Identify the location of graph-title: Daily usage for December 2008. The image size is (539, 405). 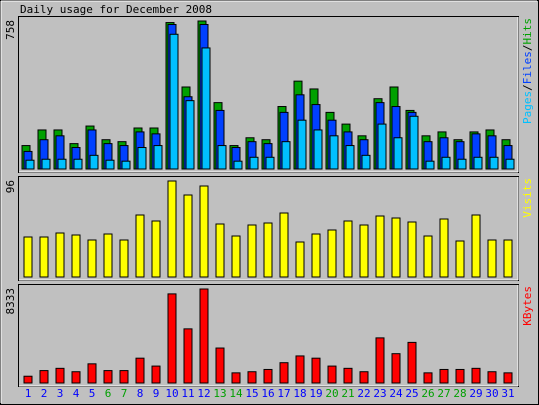
(116, 9).